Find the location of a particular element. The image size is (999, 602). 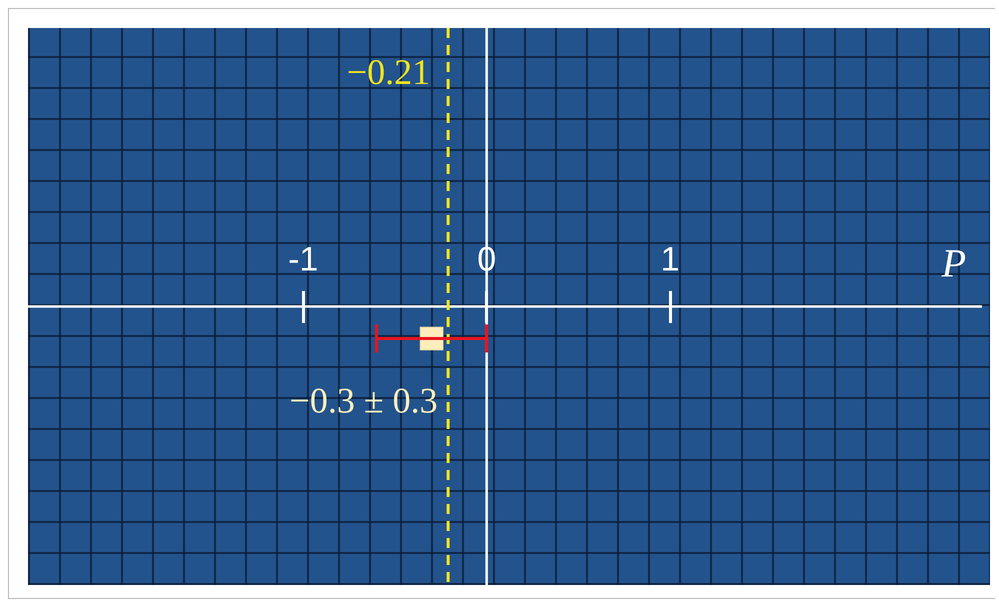

x-tick-label: -1 is located at coordinates (303, 259).